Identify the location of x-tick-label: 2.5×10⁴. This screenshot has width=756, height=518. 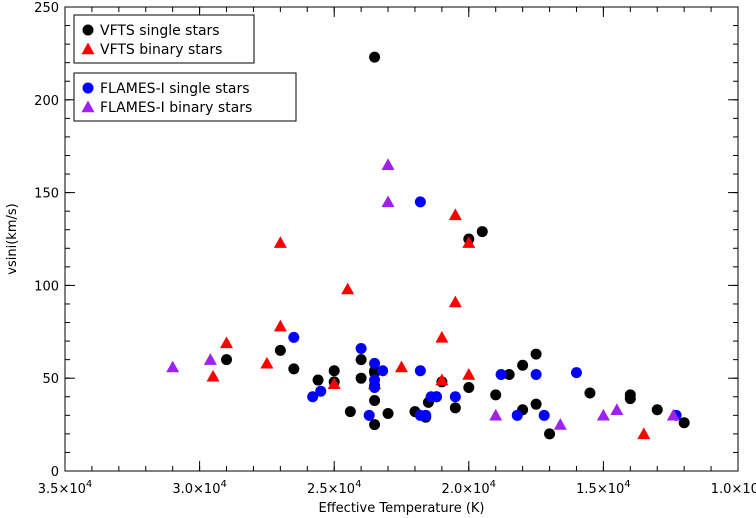
(334, 488).